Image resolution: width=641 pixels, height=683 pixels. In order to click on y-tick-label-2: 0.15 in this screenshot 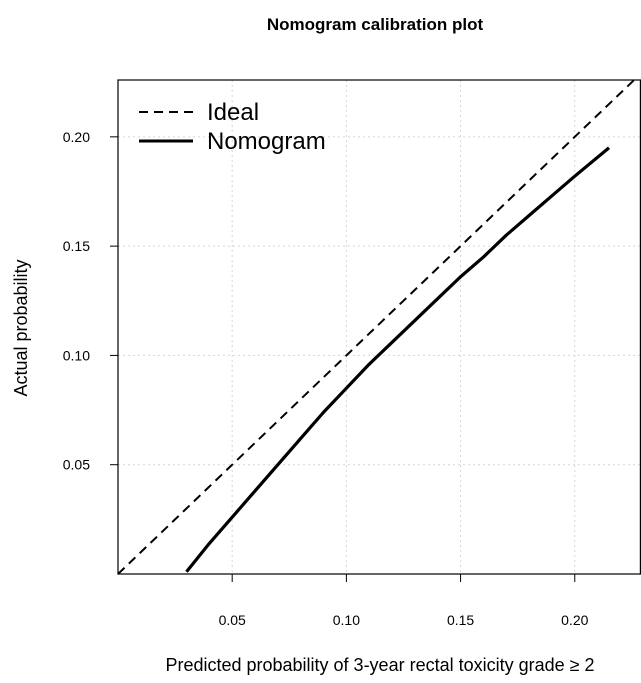, I will do `click(76, 246)`.